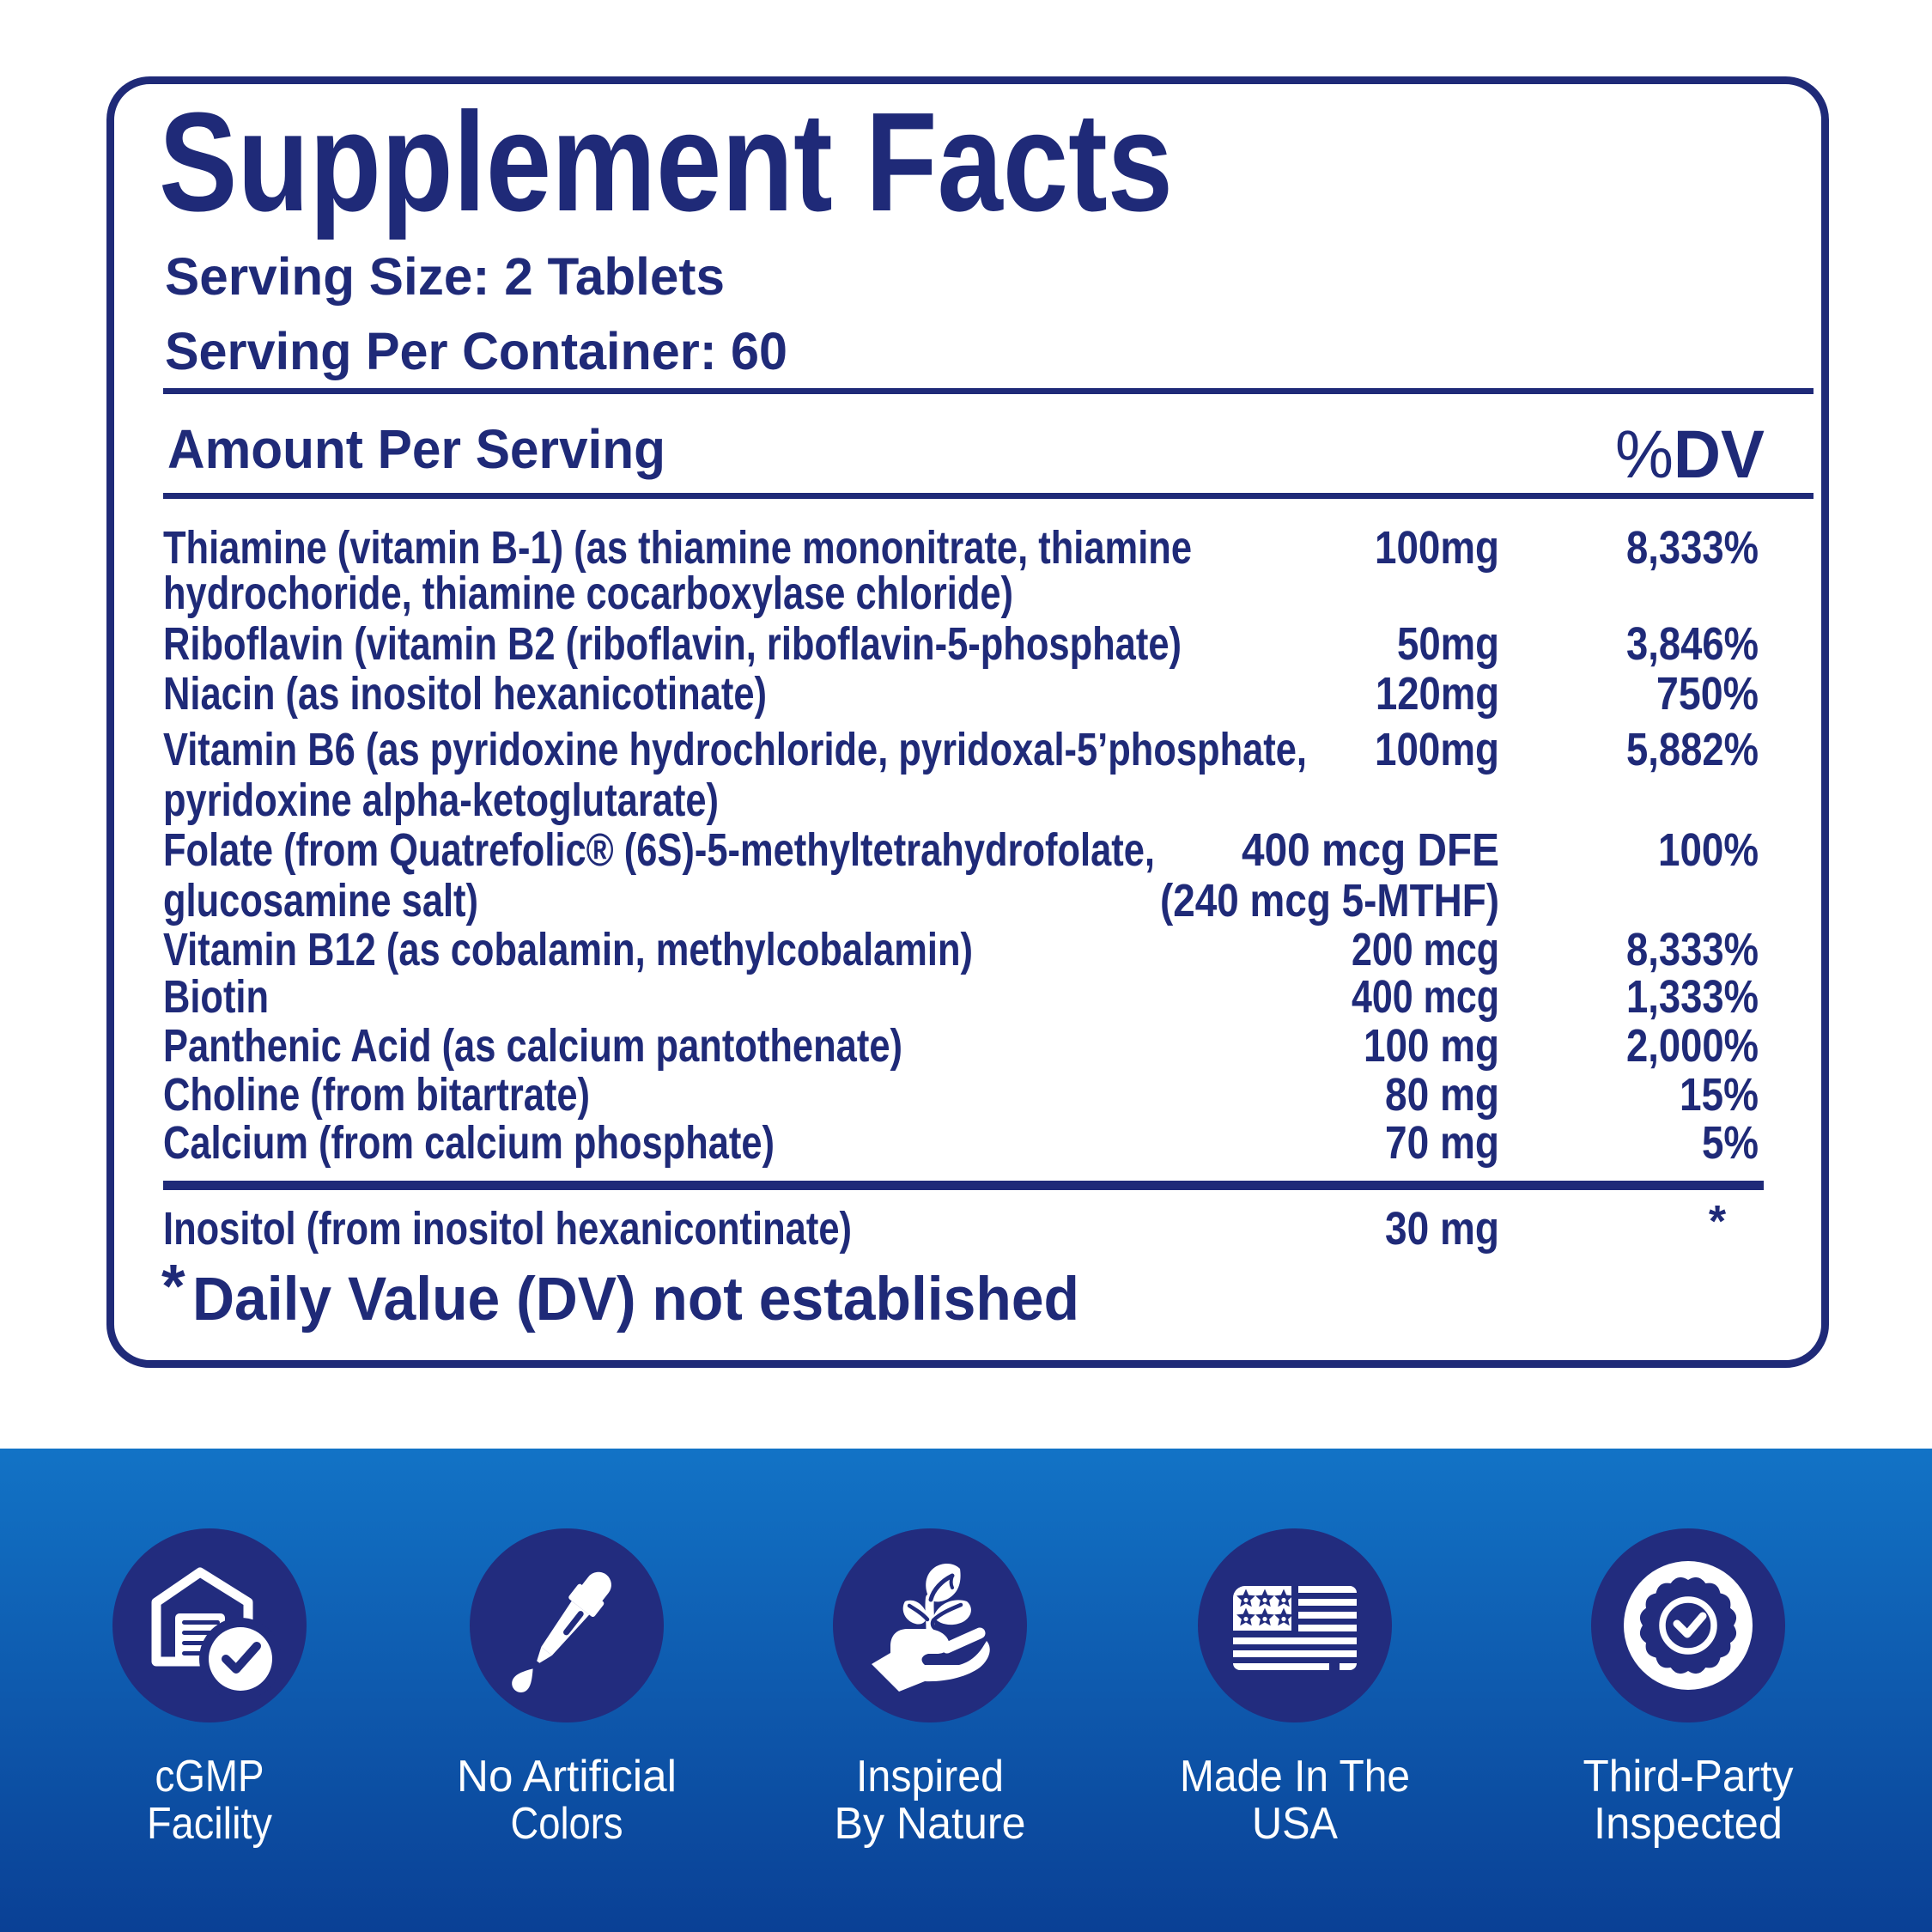 The height and width of the screenshot is (1932, 1932). Describe the element at coordinates (1730, 1143) in the screenshot. I see `svg-text: 5%` at that location.